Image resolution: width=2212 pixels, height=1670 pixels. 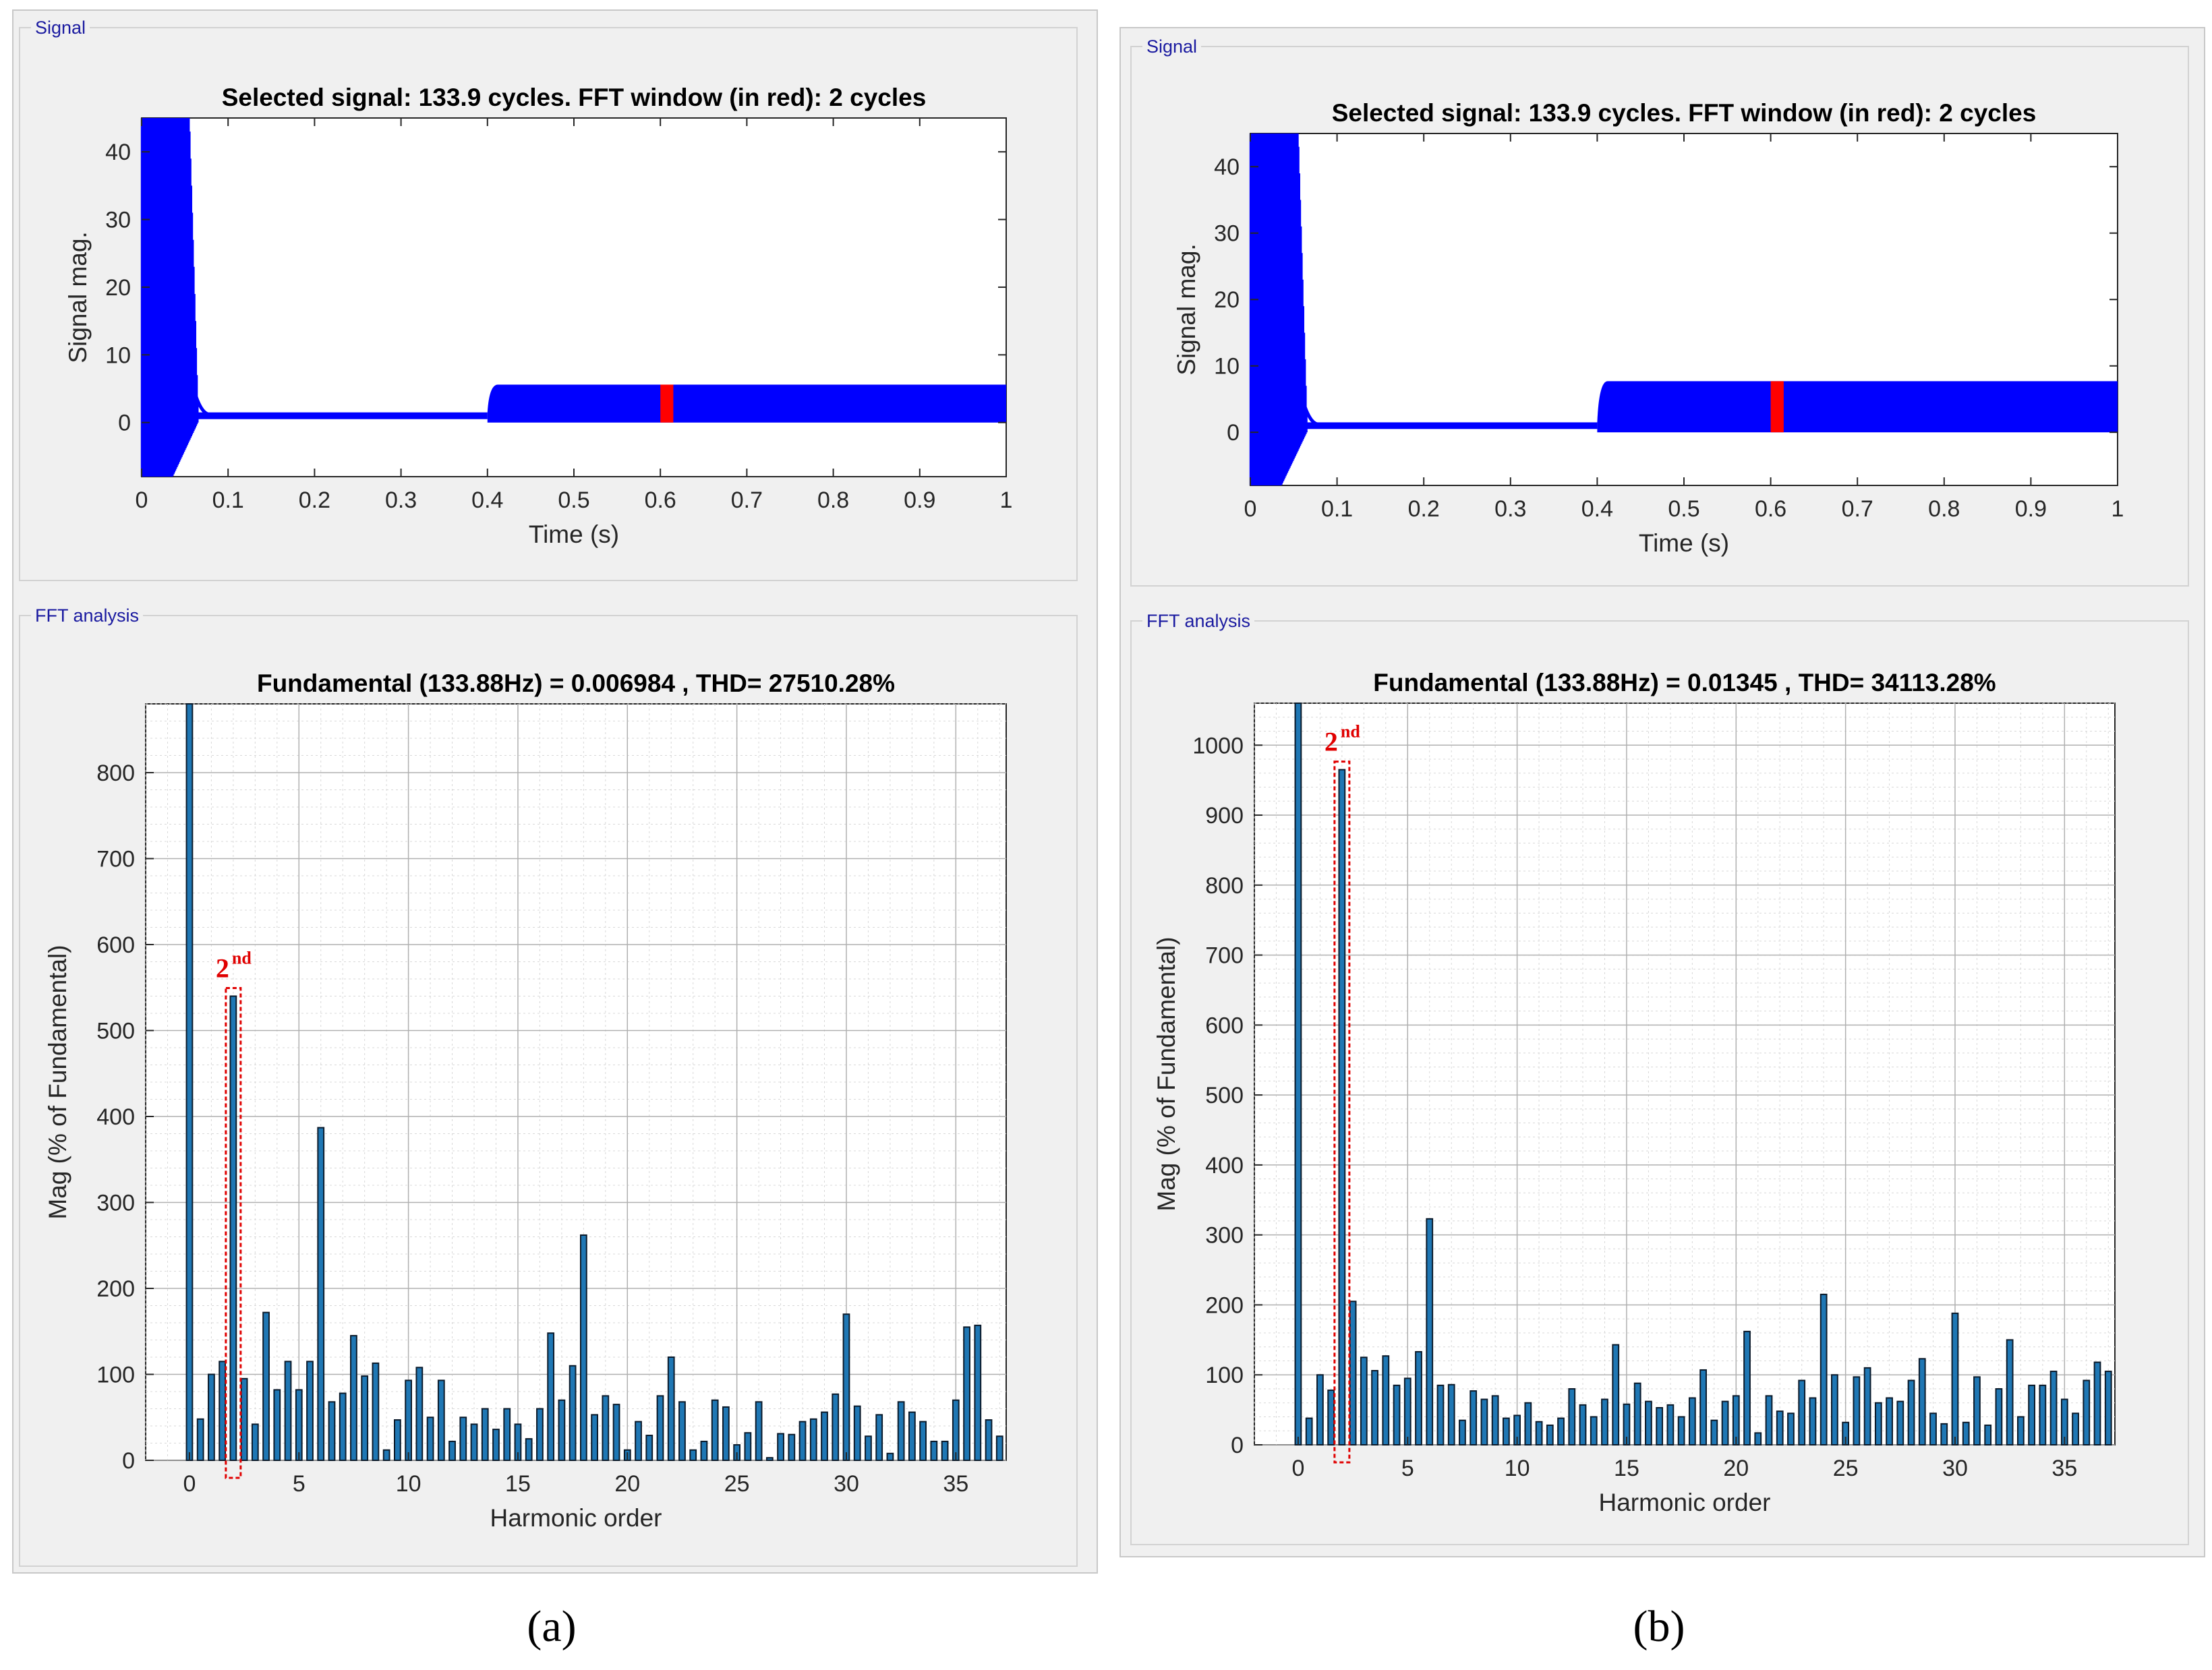 What do you see at coordinates (737, 1484) in the screenshot?
I see `fft-xtick-label-a: 25` at bounding box center [737, 1484].